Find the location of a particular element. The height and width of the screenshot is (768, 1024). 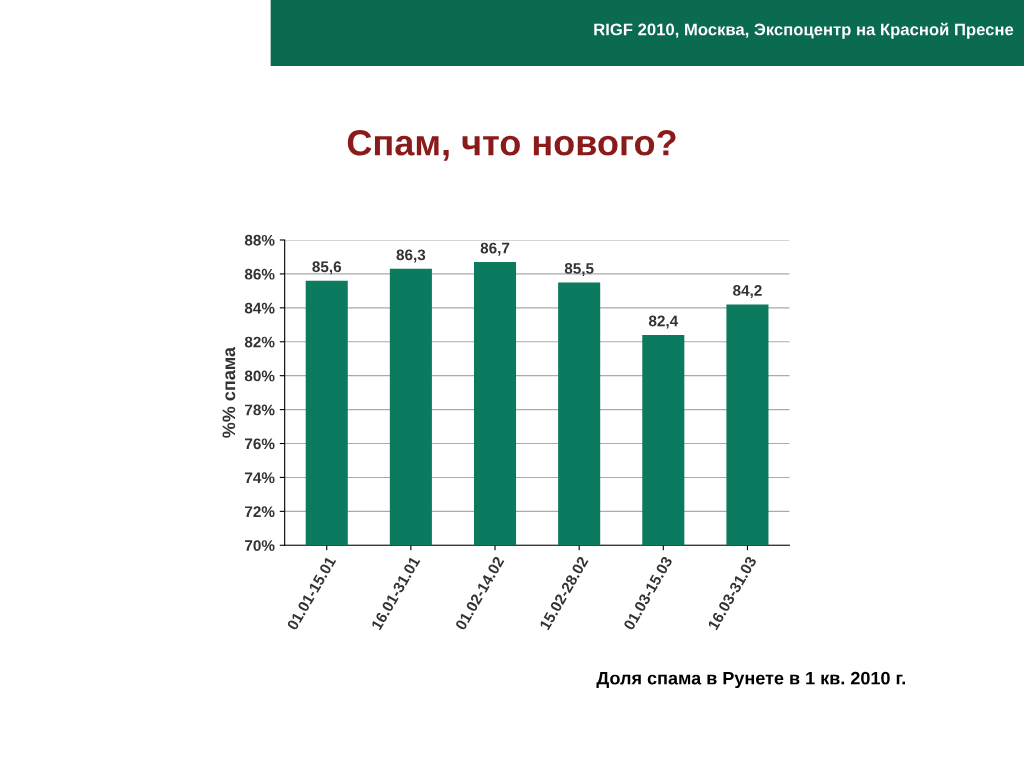

data-label: 86,3 is located at coordinates (411, 256).